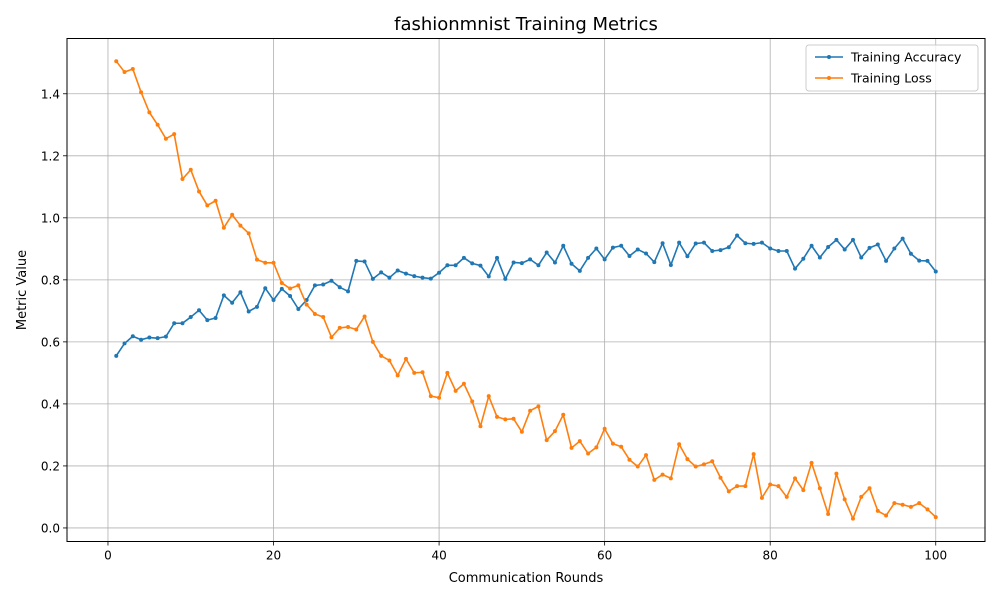 Image resolution: width=1000 pixels, height=600 pixels. What do you see at coordinates (50, 218) in the screenshot?
I see `y-tick-label: 1.0` at bounding box center [50, 218].